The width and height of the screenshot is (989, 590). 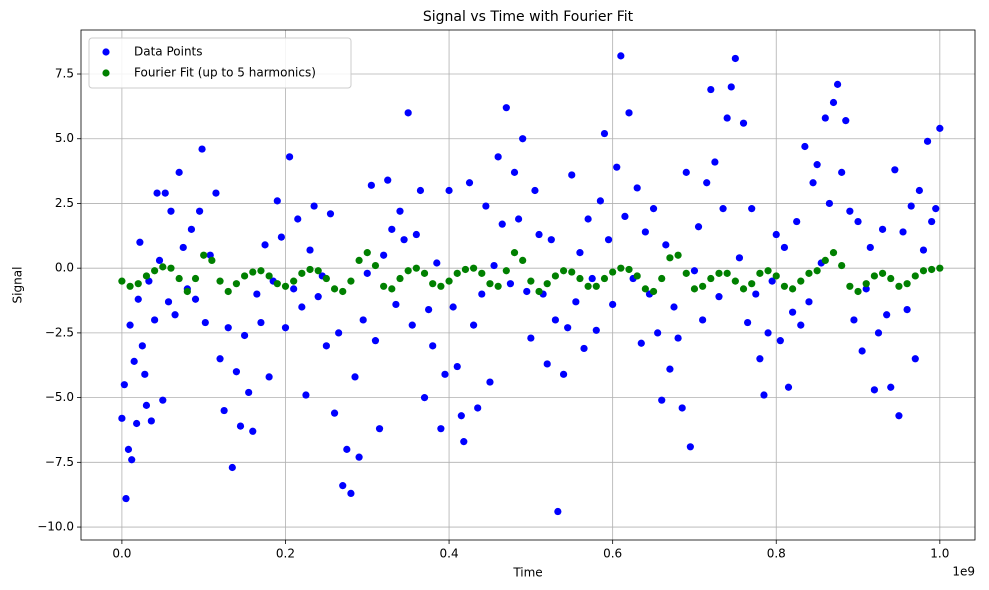 I want to click on x-tick-label: 1.0, so click(x=939, y=554).